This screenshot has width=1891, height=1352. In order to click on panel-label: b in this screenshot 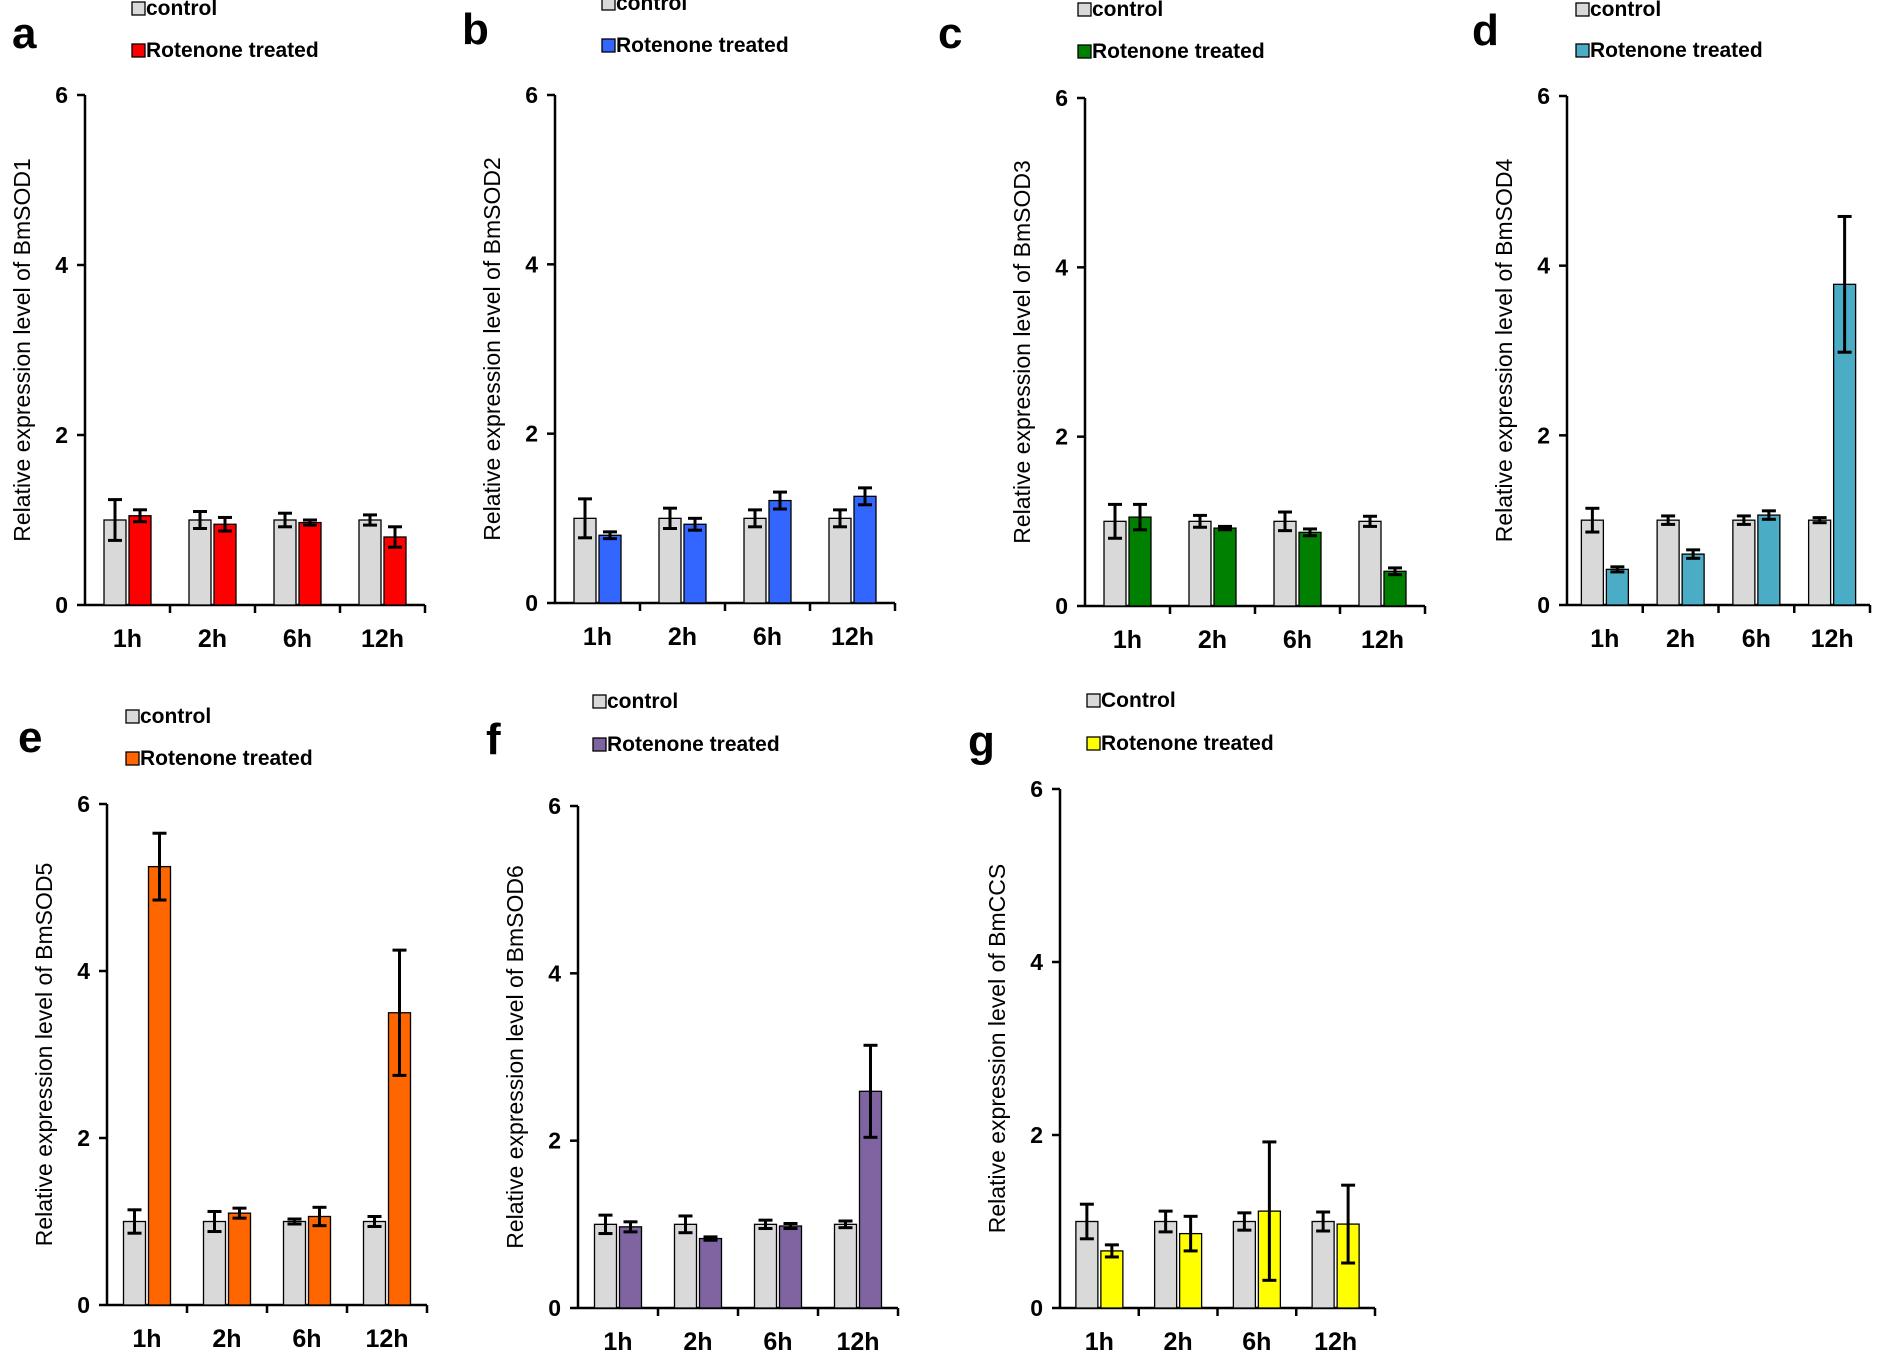, I will do `click(475, 29)`.